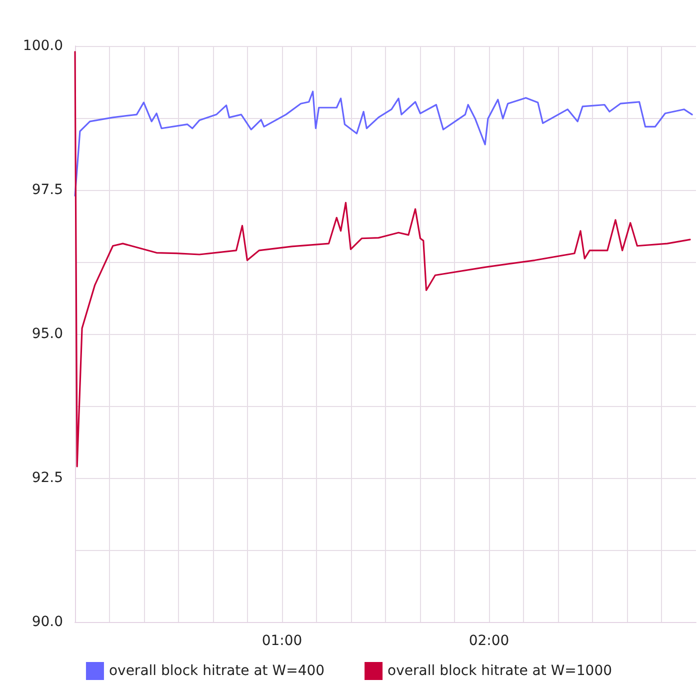  I want to click on y-tick-label: 92.5, so click(47, 478).